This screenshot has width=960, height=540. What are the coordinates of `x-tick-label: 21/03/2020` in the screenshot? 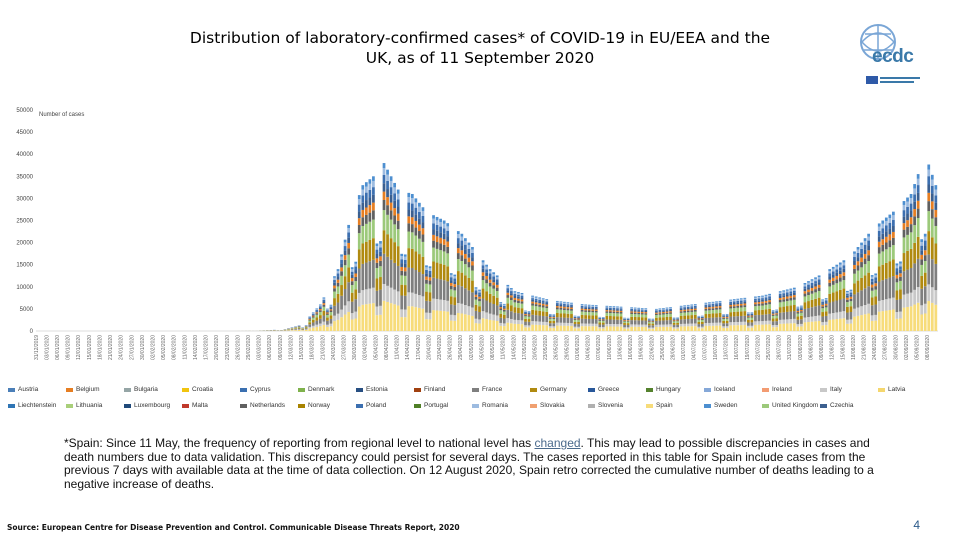 It's located at (323, 347).